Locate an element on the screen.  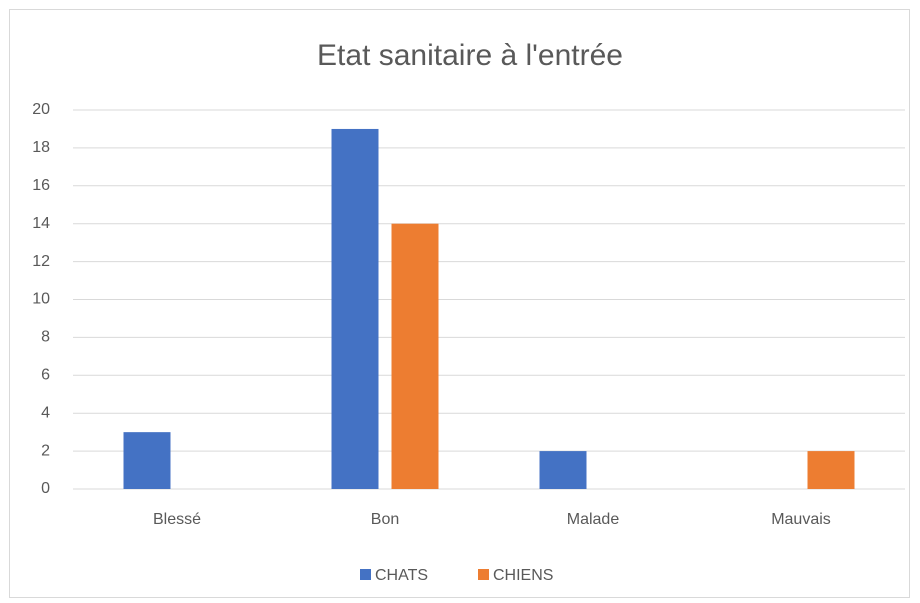
y-tick-label: 20 is located at coordinates (41, 109).